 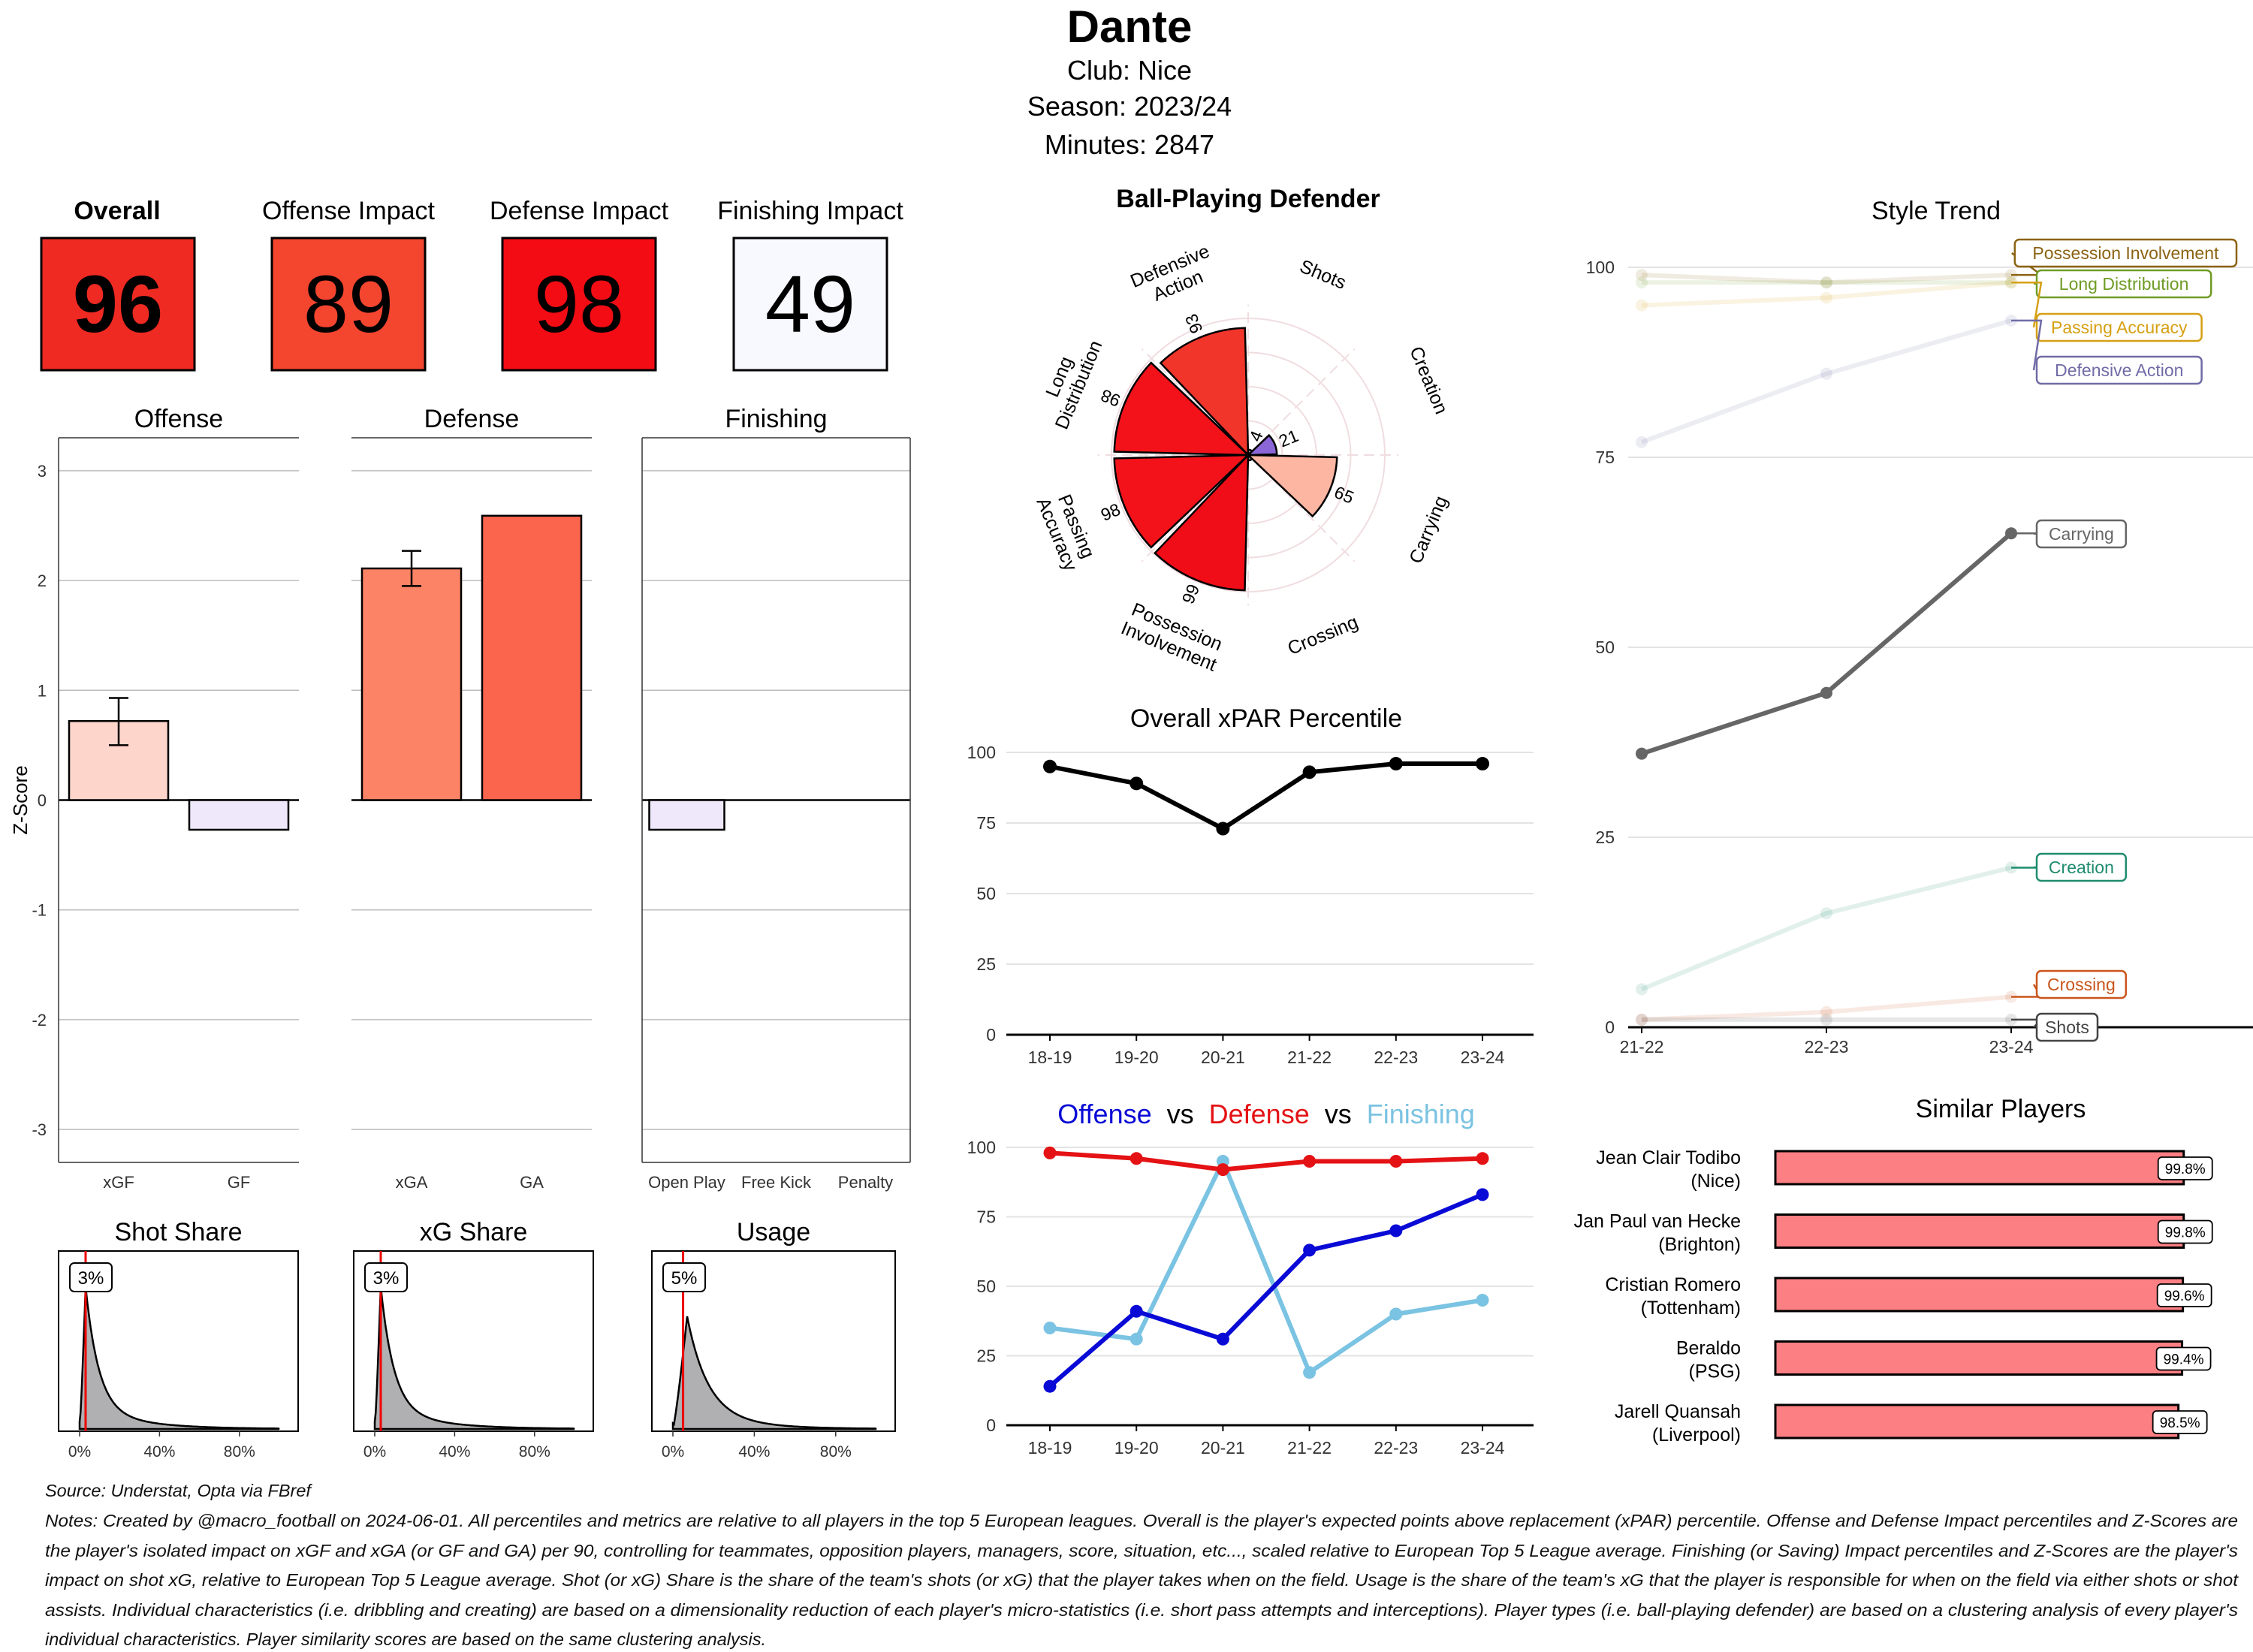 What do you see at coordinates (1266, 1114) in the screenshot?
I see `chart-title: Offense vs Defense vs Finishing` at bounding box center [1266, 1114].